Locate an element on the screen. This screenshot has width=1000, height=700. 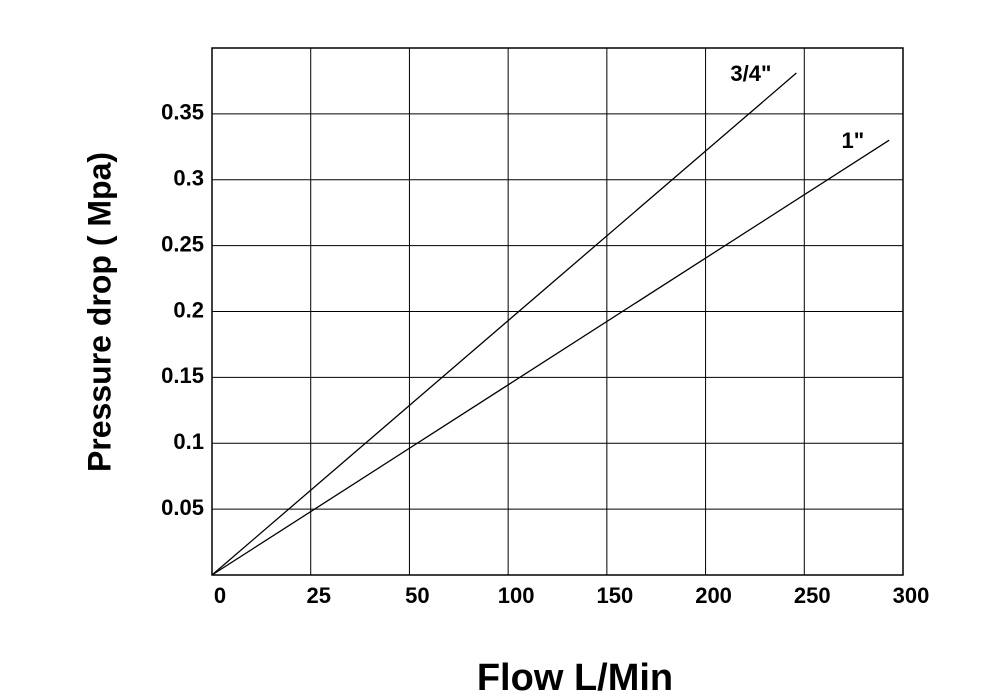
y-tick-label: 0.25 is located at coordinates (182, 243).